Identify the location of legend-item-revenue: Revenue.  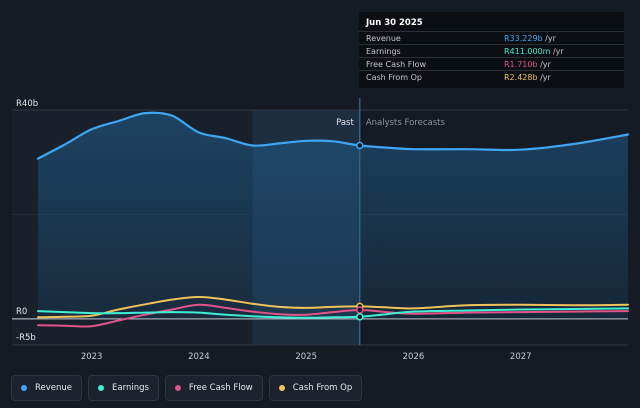
(47, 388).